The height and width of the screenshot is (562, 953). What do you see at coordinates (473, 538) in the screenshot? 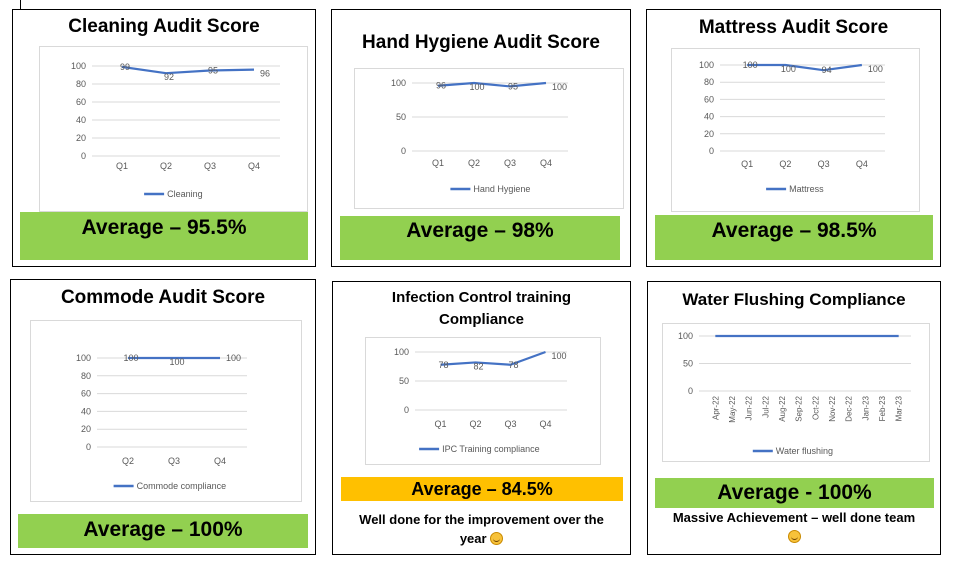
I see `ipc-note-line2: year` at bounding box center [473, 538].